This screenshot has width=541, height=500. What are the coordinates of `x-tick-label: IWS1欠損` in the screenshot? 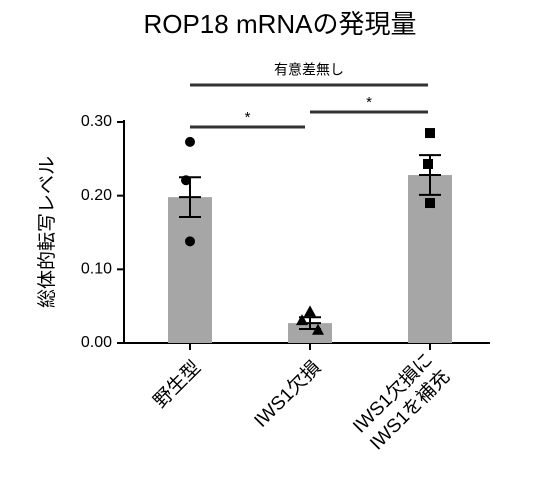 It's located at (287, 394).